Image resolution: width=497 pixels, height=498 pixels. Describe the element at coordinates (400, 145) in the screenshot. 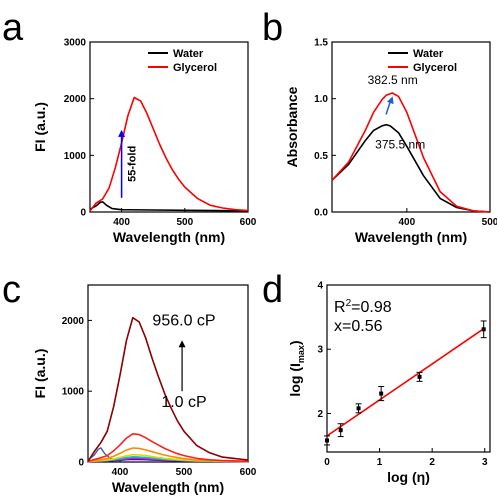

I see `b-peak-label-water: 375.5 nm` at that location.